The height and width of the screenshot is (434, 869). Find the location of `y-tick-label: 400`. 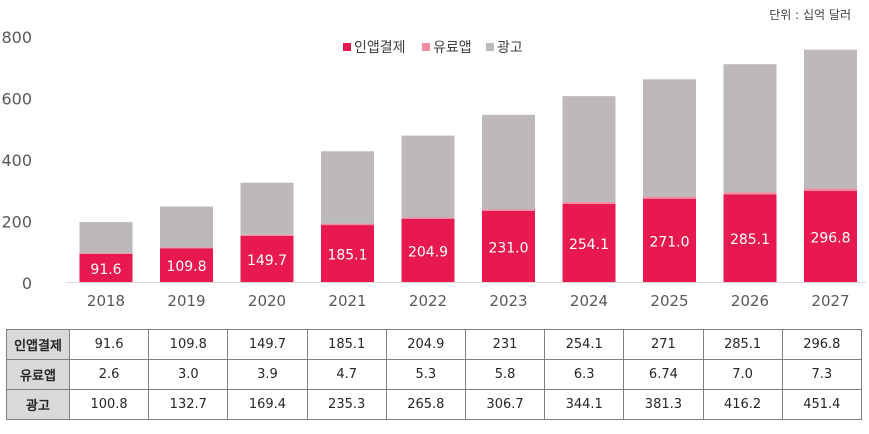

y-tick-label: 400 is located at coordinates (16, 160).